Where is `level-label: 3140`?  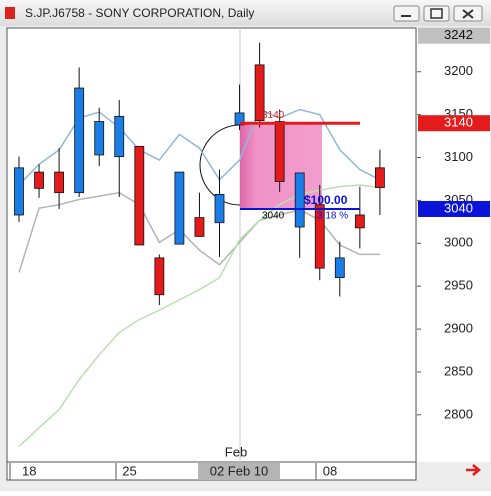 level-label: 3140 is located at coordinates (273, 115).